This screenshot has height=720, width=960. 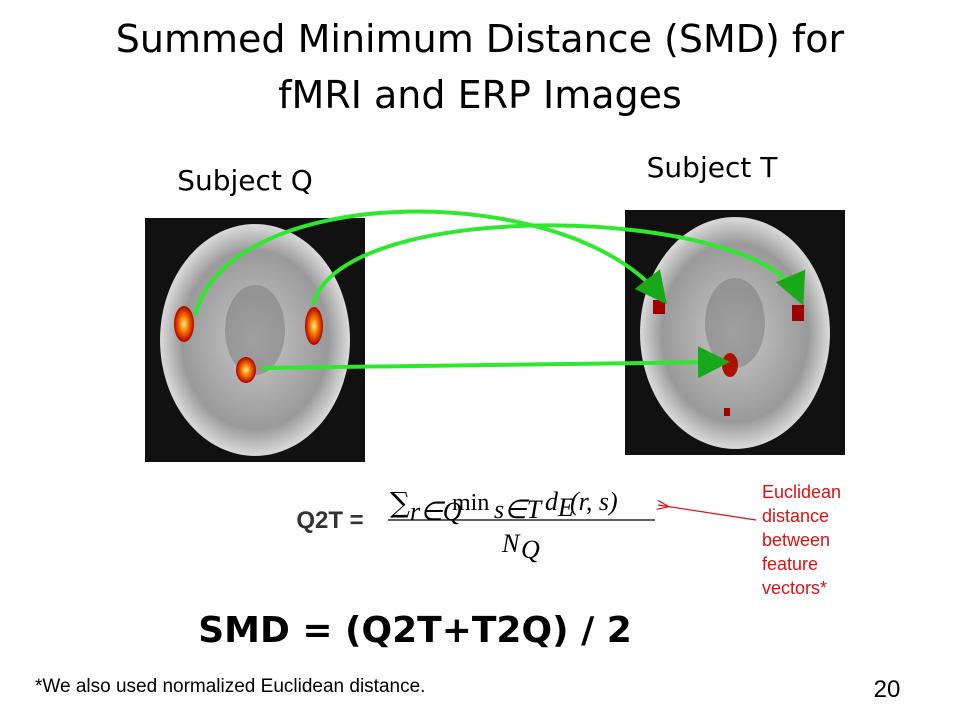 I want to click on formula: ∑ r∈Q min s∈T d E (r, s) N Q, so click(x=521, y=525).